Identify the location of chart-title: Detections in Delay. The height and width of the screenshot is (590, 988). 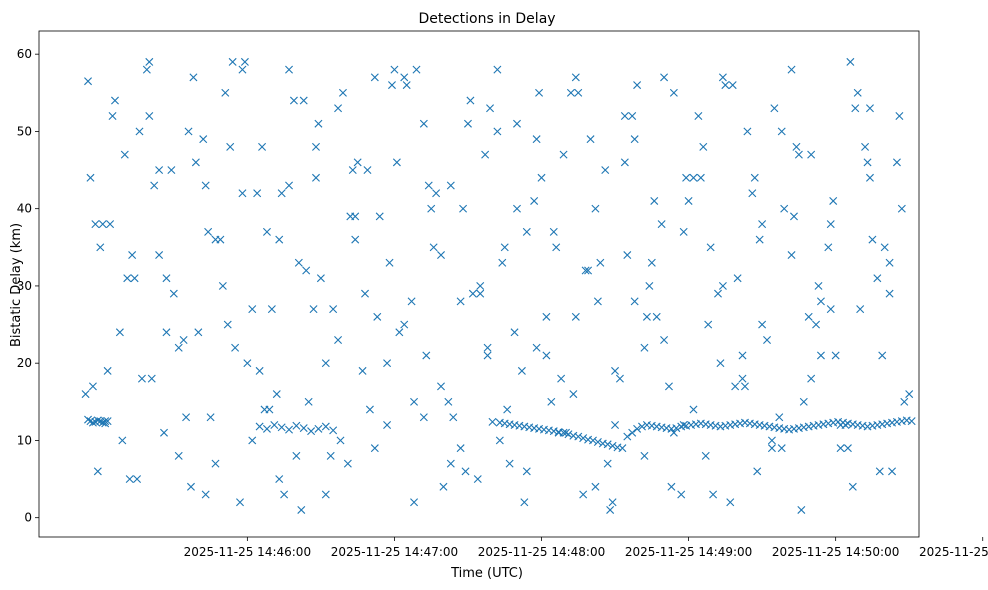
(486, 19).